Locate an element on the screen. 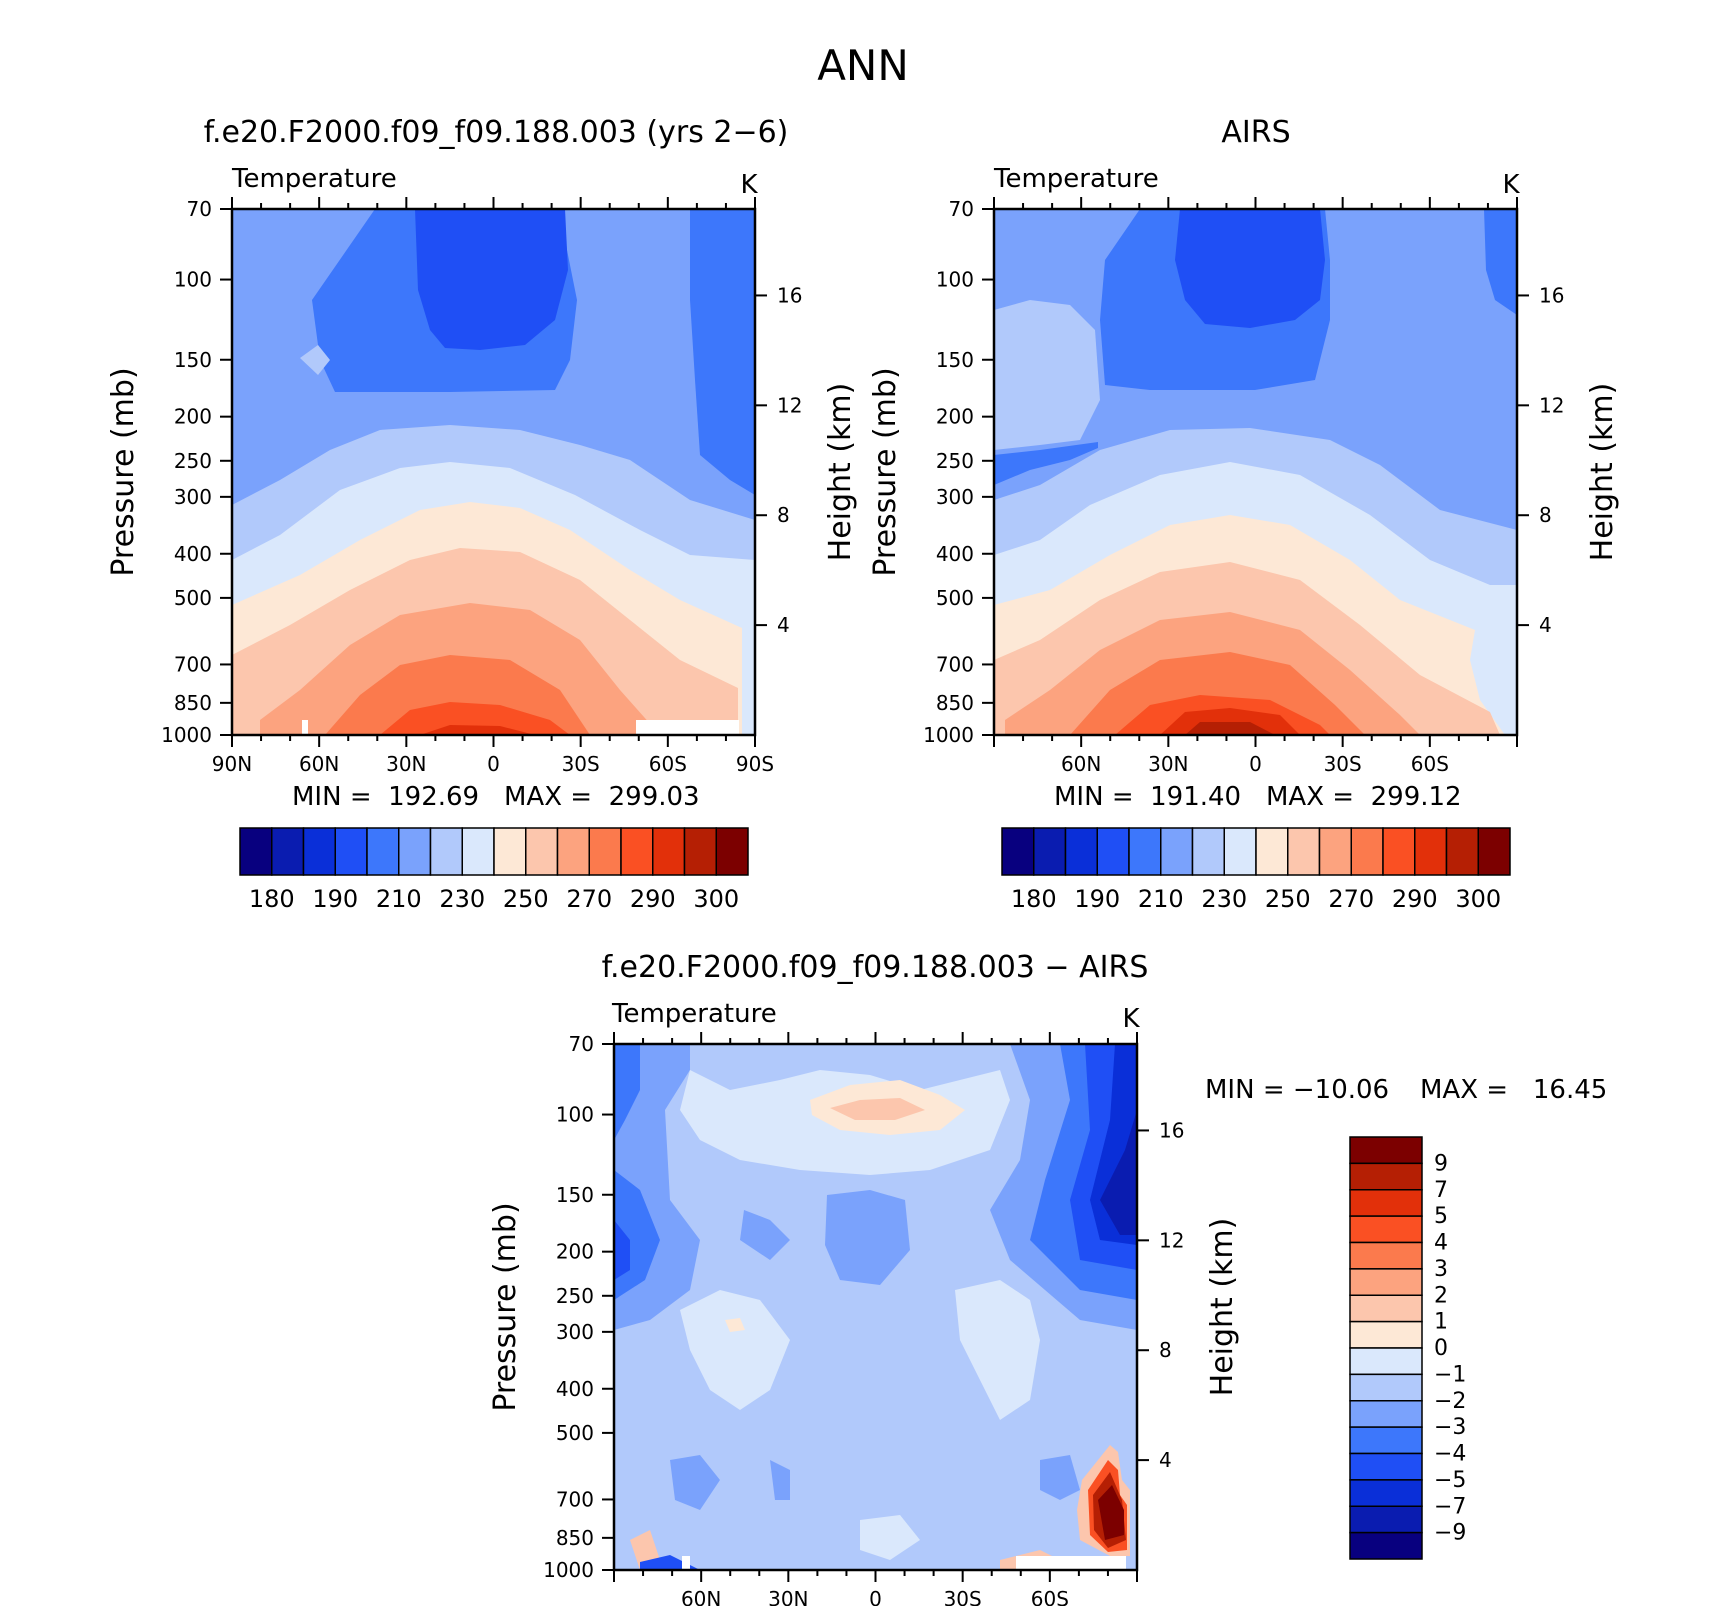  panel-model-colorbar: 180 190 210 230 250 270 290 300 is located at coordinates (494, 870).